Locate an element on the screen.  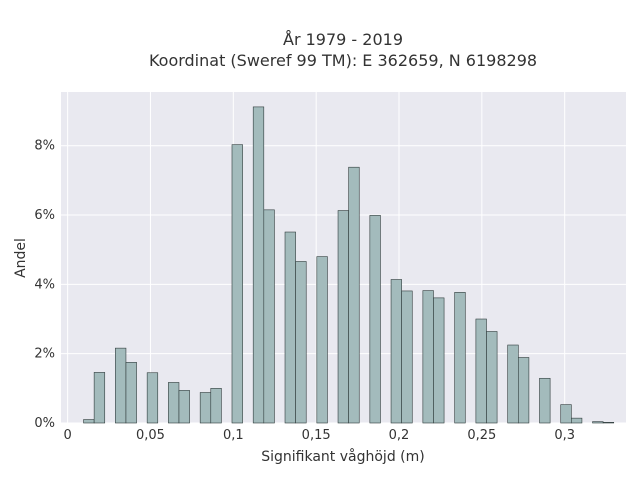
x-tick-label: 0,05 is located at coordinates (150, 435).